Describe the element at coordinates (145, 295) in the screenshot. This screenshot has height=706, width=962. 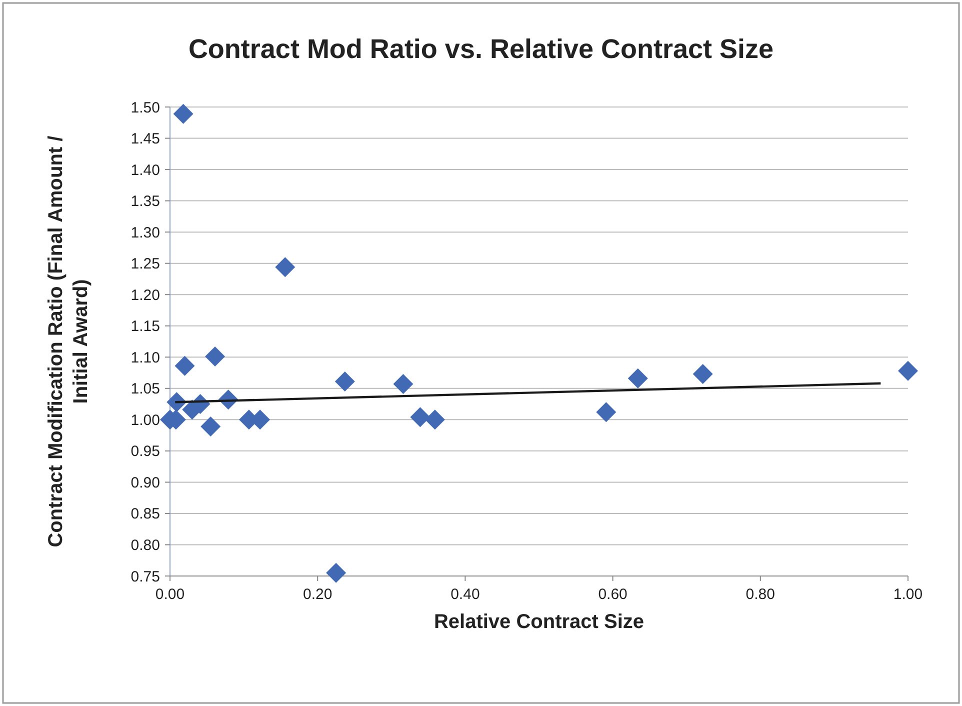
I see `y-tick-label: 1.20` at that location.